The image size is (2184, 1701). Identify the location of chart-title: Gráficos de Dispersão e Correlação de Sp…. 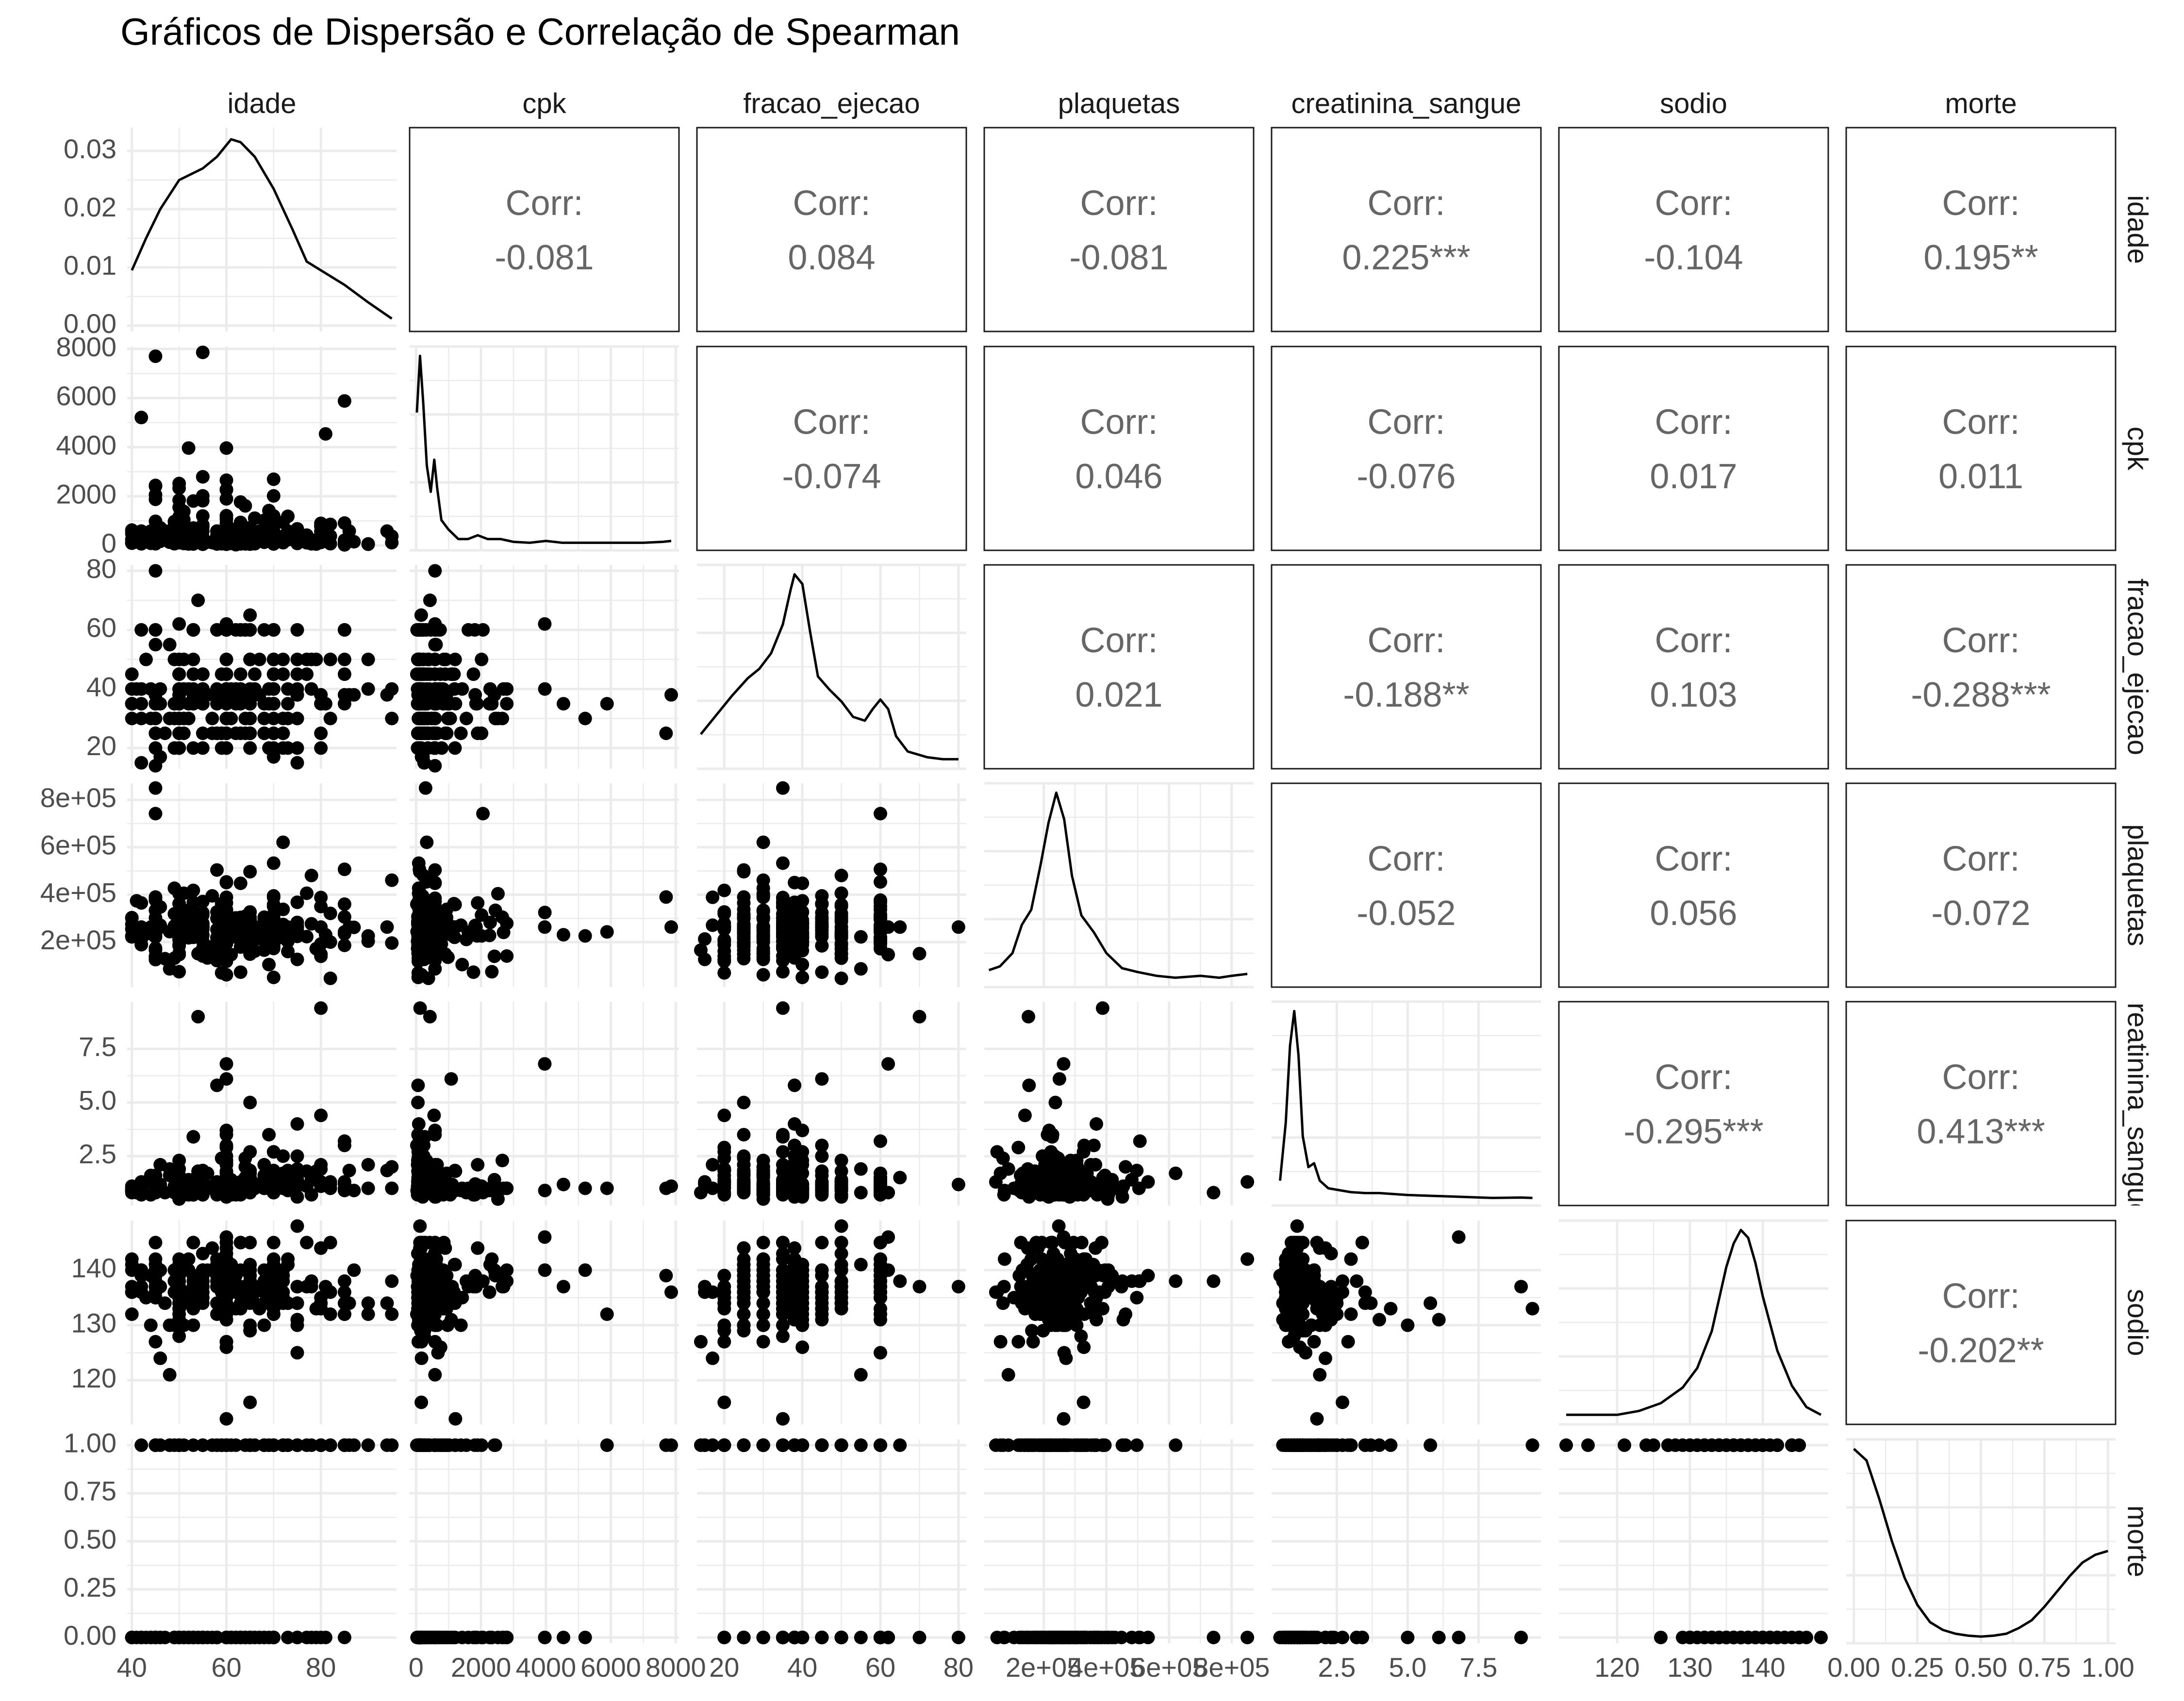
(540, 31).